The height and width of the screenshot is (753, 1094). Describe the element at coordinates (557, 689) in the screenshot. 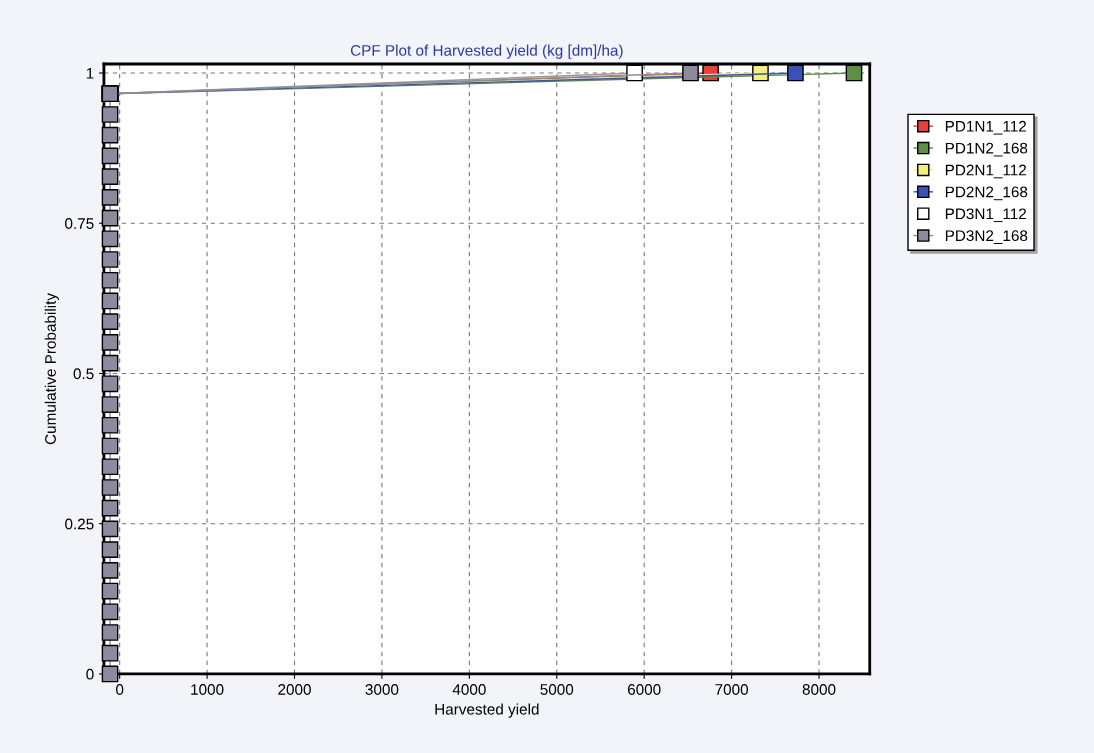

I see `x-tick-label: 5000` at that location.